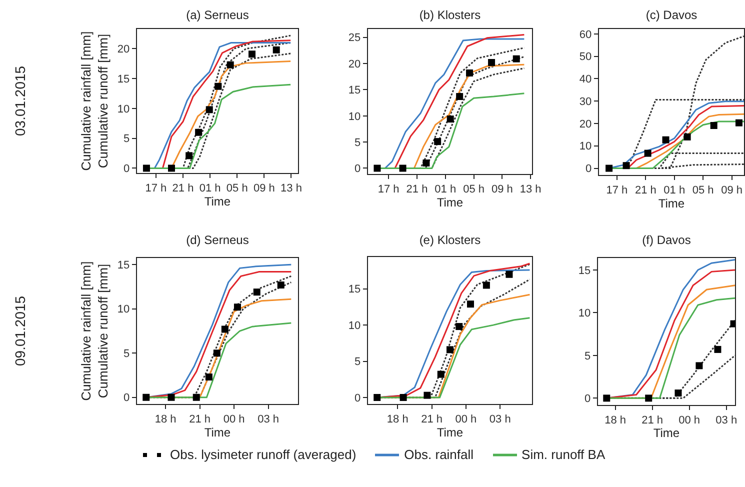  Describe the element at coordinates (450, 15) in the screenshot. I see `chart-title: (b) Klosters` at that location.